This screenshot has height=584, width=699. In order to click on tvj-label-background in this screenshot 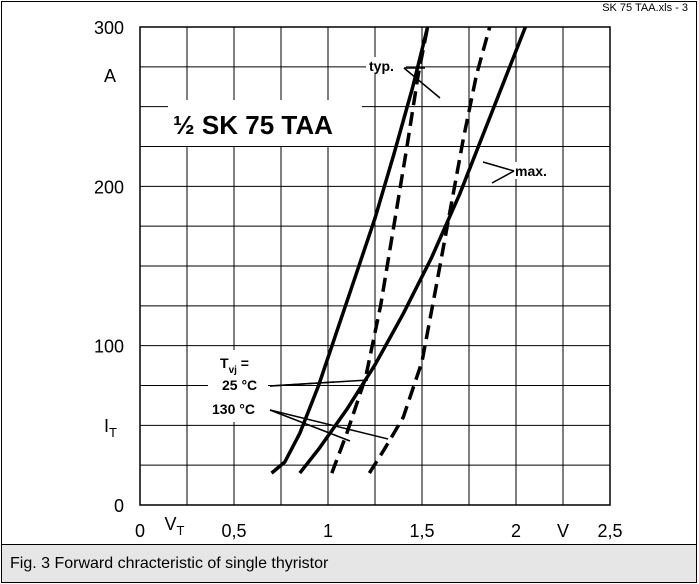, I will do `click(238, 386)`.